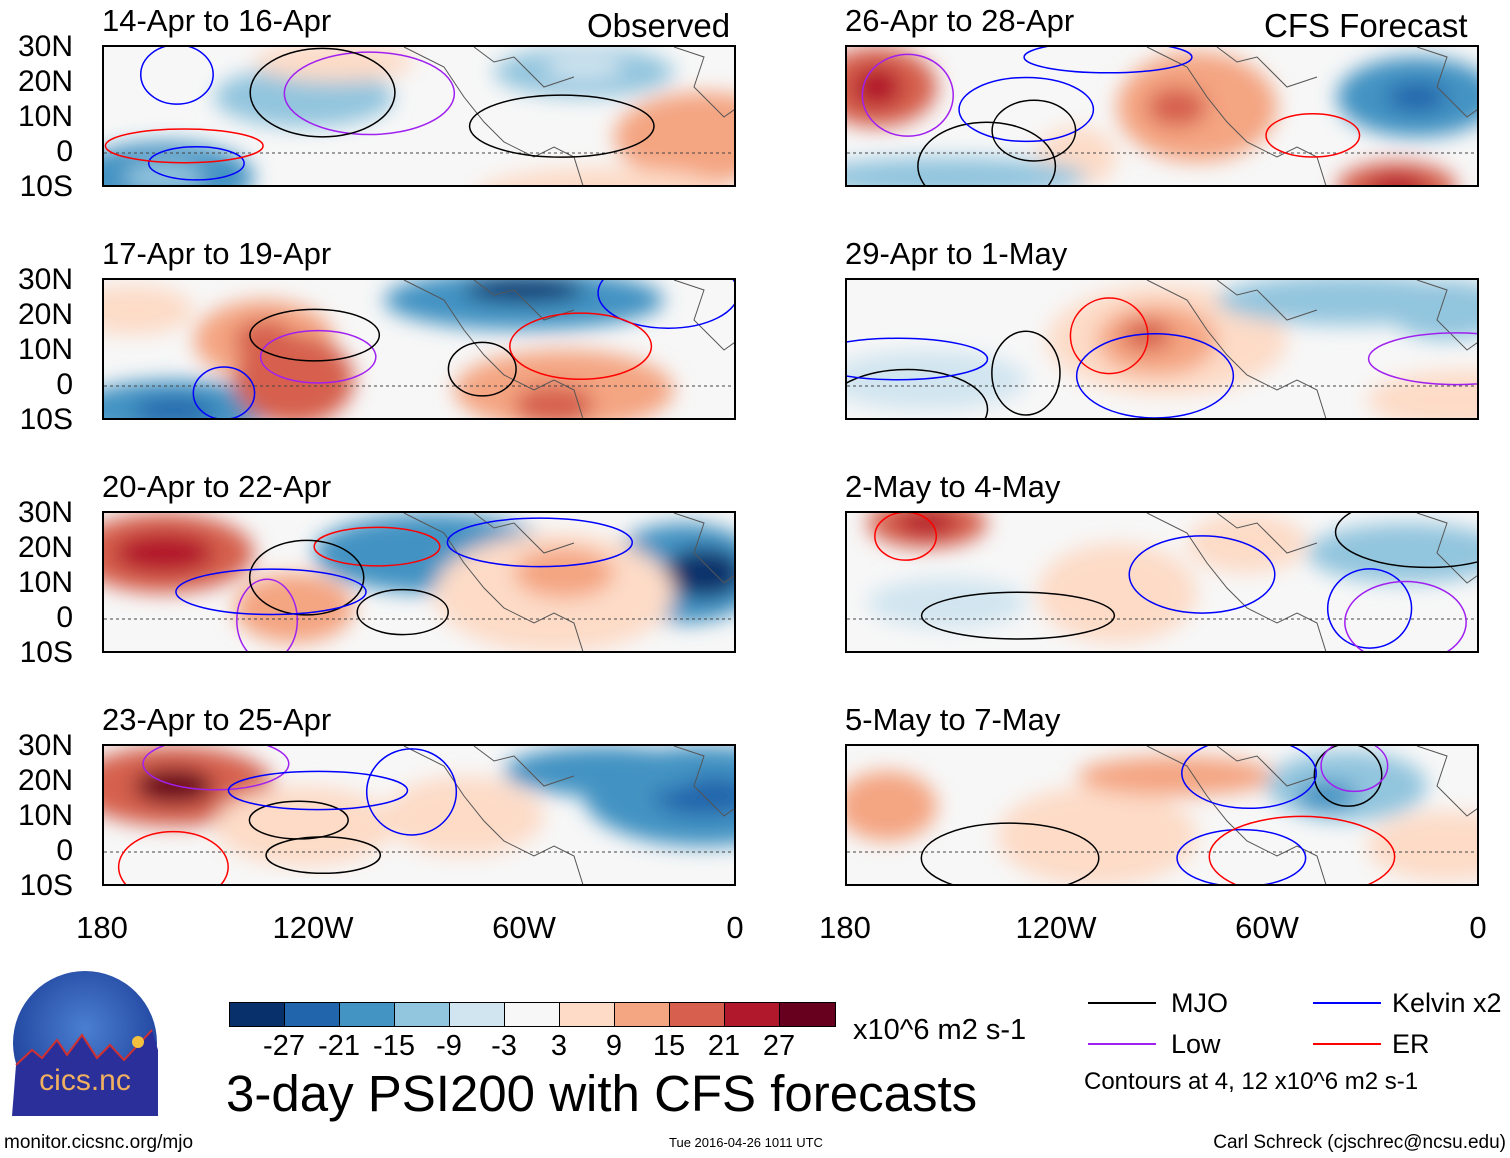 Image resolution: width=1510 pixels, height=1158 pixels. What do you see at coordinates (339, 1046) in the screenshot?
I see `colorbar-tick-label: -21` at bounding box center [339, 1046].